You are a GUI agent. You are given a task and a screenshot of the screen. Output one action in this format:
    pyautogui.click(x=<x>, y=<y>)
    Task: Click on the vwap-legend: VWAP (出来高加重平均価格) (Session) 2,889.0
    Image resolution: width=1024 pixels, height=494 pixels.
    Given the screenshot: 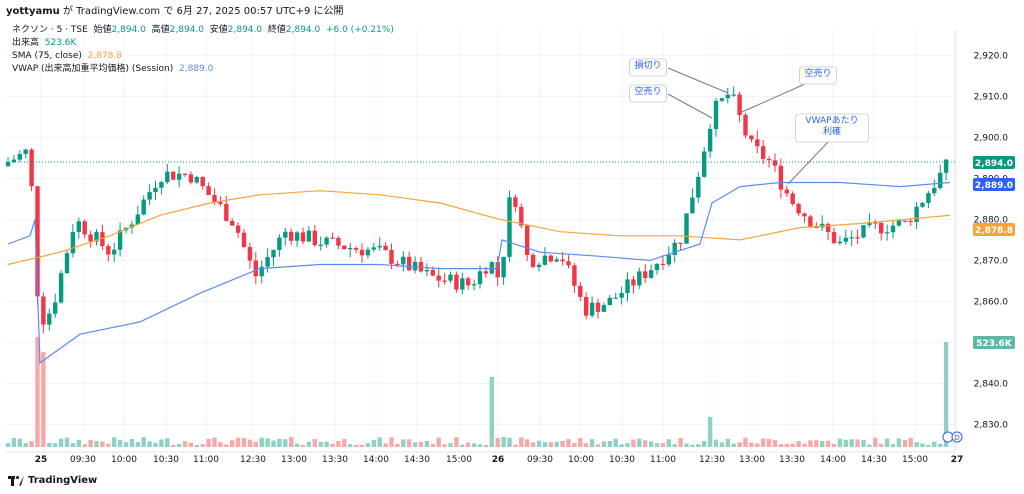 What is the action you would take?
    pyautogui.click(x=112, y=69)
    